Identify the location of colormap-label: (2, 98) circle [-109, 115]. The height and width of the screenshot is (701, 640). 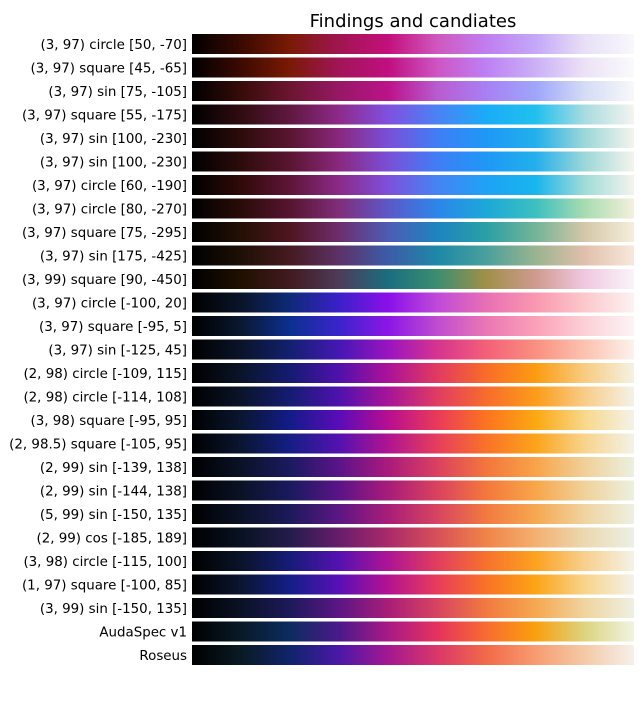
(105, 374).